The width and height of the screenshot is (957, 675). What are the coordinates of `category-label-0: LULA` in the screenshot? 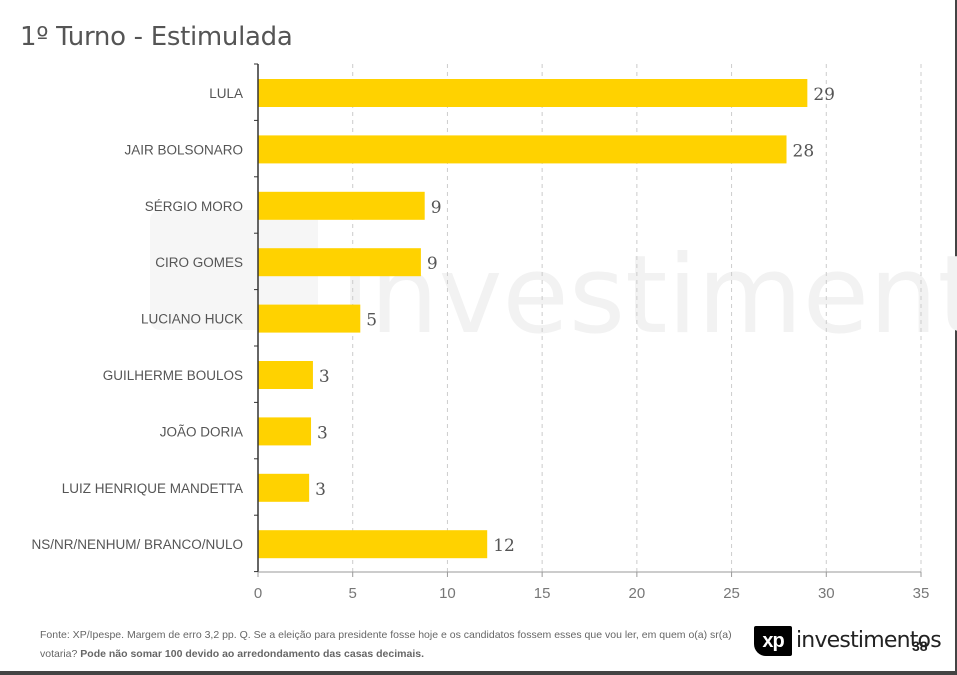 It's located at (226, 93).